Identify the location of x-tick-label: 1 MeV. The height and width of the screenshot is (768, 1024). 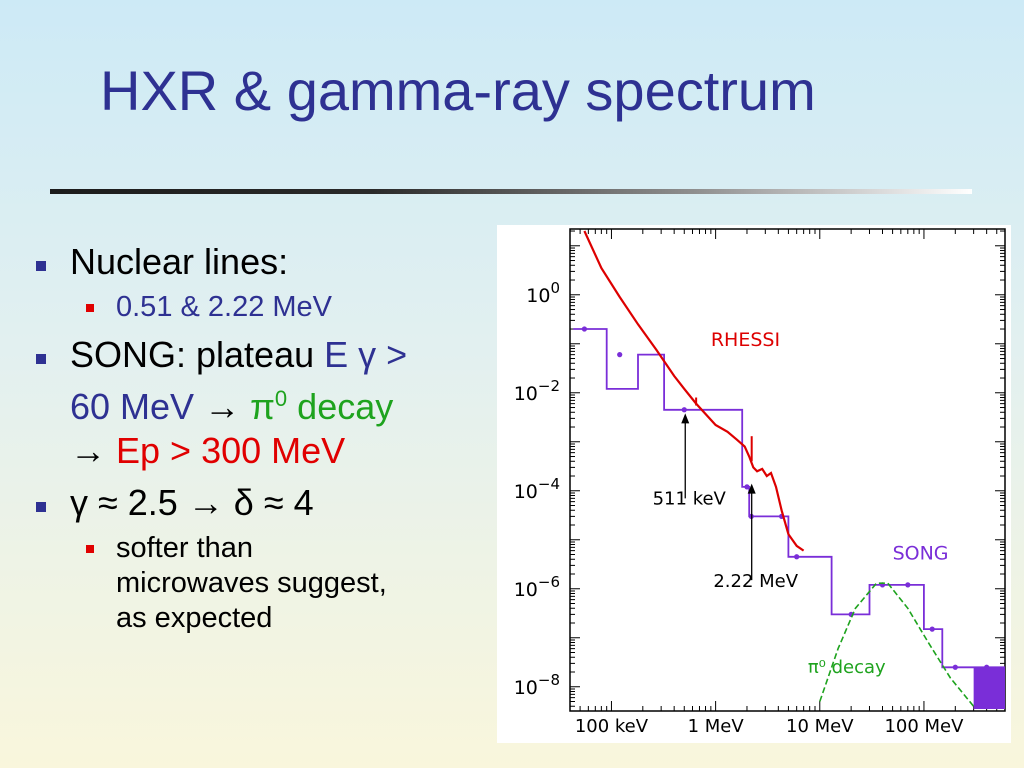
(716, 726).